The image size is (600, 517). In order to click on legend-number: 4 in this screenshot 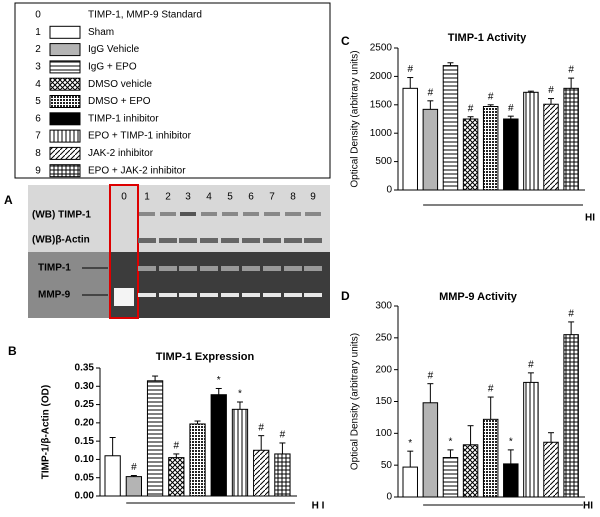, I will do `click(38, 84)`.